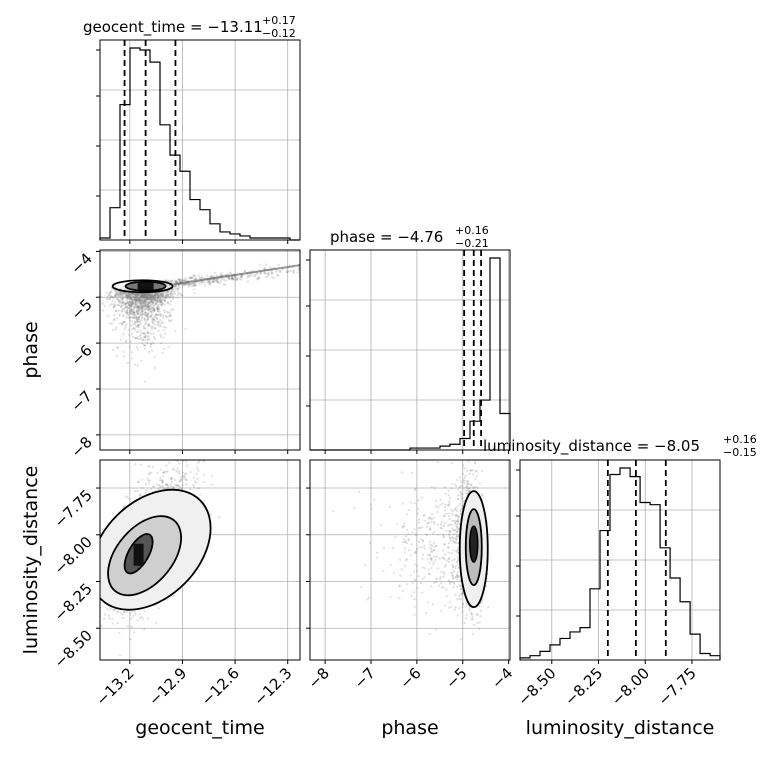 This screenshot has width=760, height=760. I want to click on density-core, so click(145, 286).